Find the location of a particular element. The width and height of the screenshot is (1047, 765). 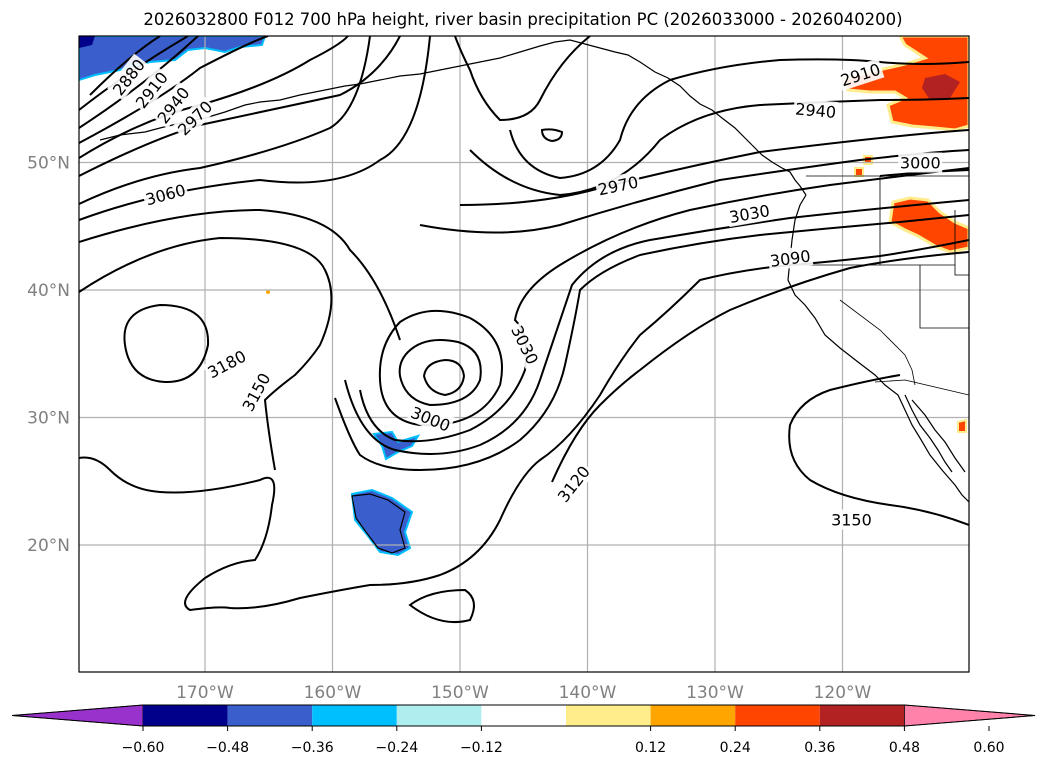

contour-3150-east is located at coordinates (878, 450).